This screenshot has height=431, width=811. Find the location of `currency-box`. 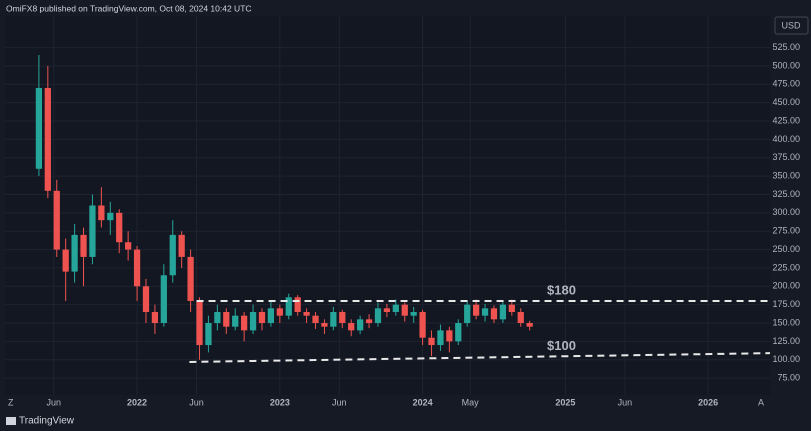

currency-box is located at coordinates (791, 25).